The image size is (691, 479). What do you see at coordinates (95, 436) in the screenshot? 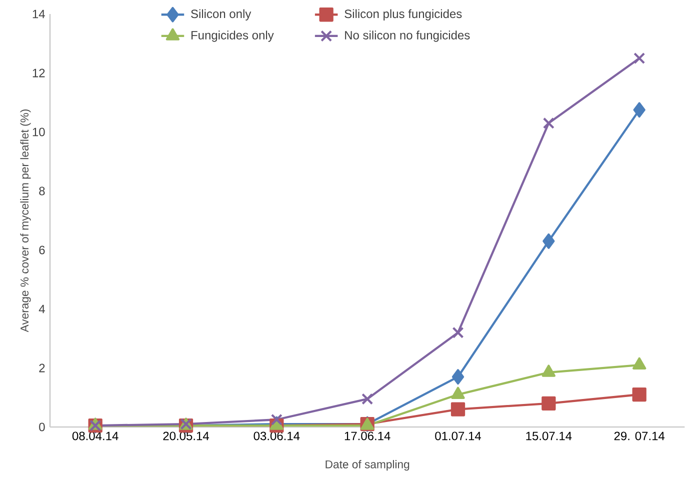
I see `x-tick-label: 08.04.14` at bounding box center [95, 436].